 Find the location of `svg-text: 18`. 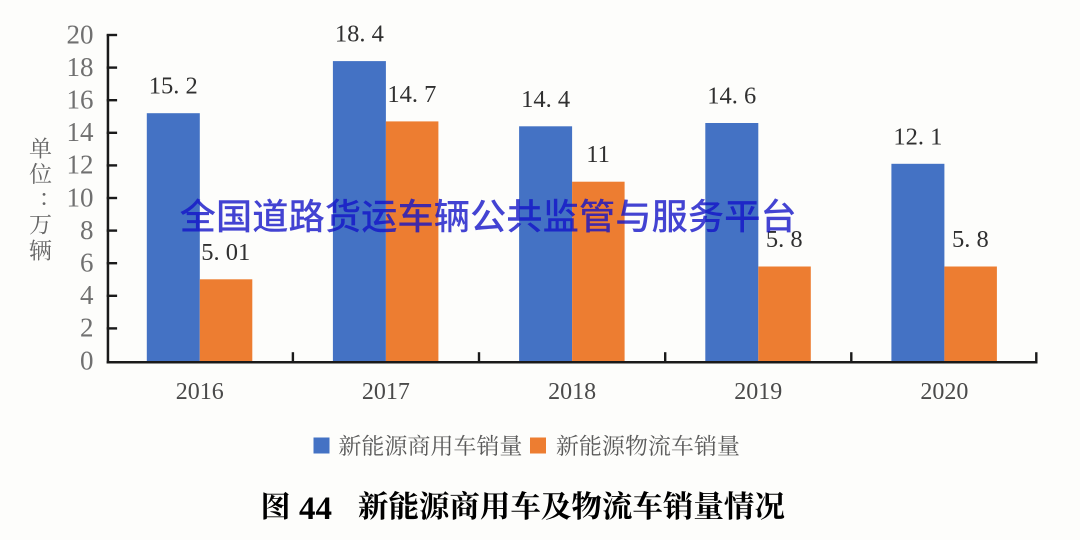

svg-text: 18 is located at coordinates (80, 67).